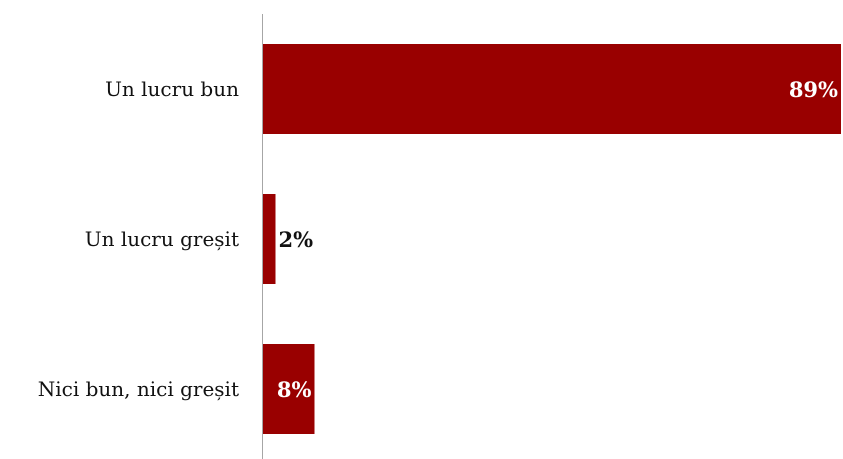  I want to click on data-label-3: 8%, so click(294, 389).